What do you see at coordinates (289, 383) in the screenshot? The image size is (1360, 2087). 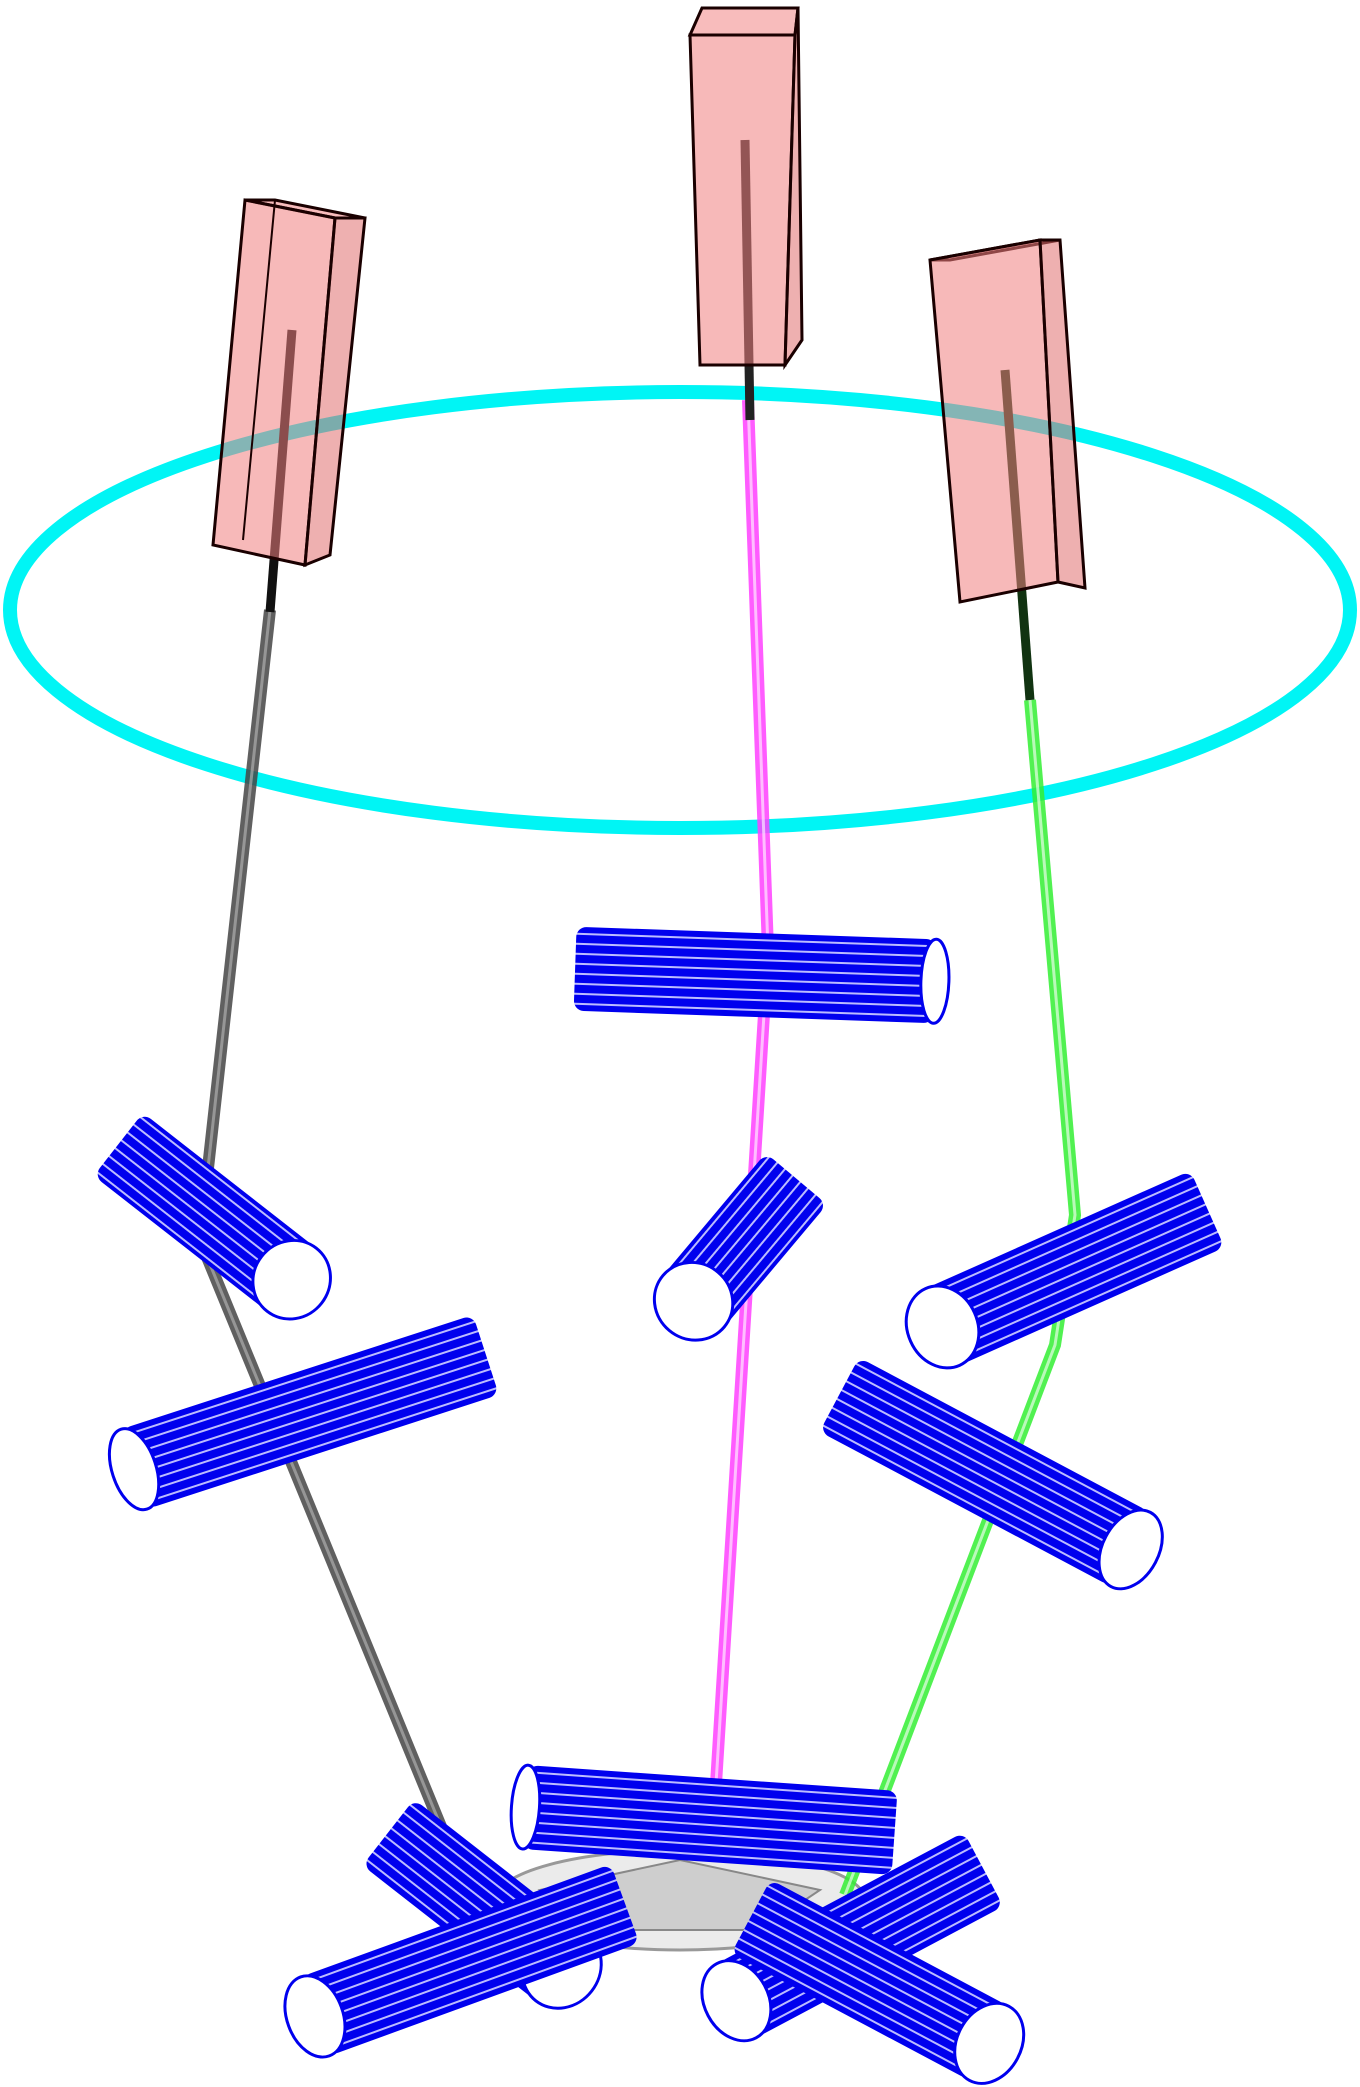 I see `left-actuator` at bounding box center [289, 383].